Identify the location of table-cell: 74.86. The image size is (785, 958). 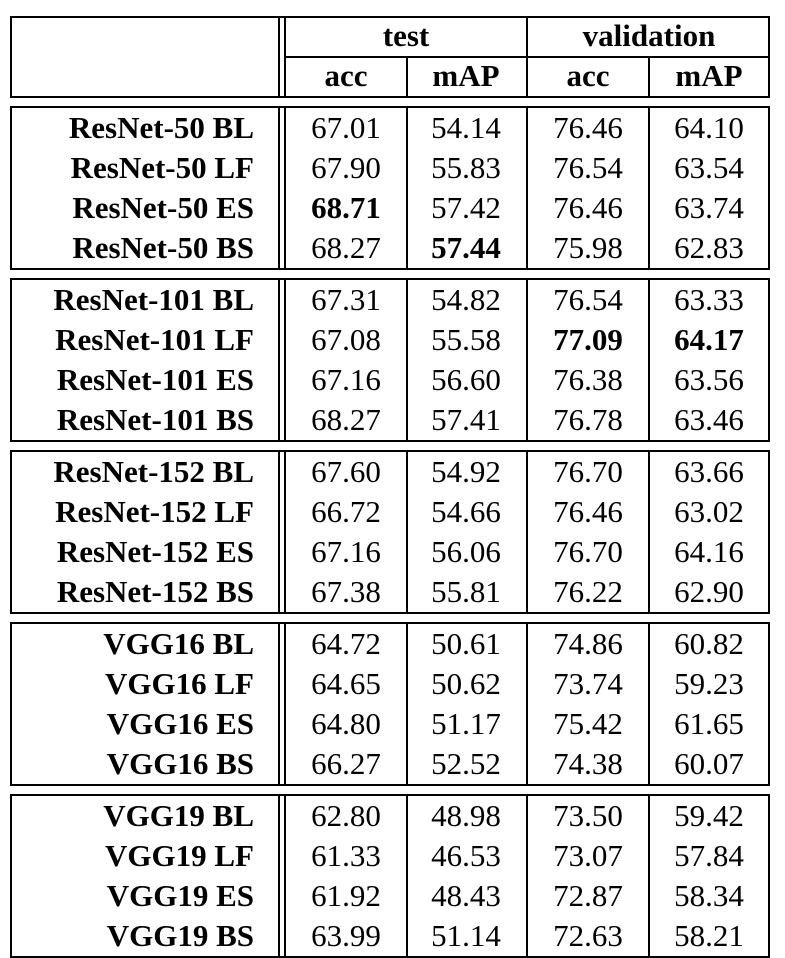
(588, 643).